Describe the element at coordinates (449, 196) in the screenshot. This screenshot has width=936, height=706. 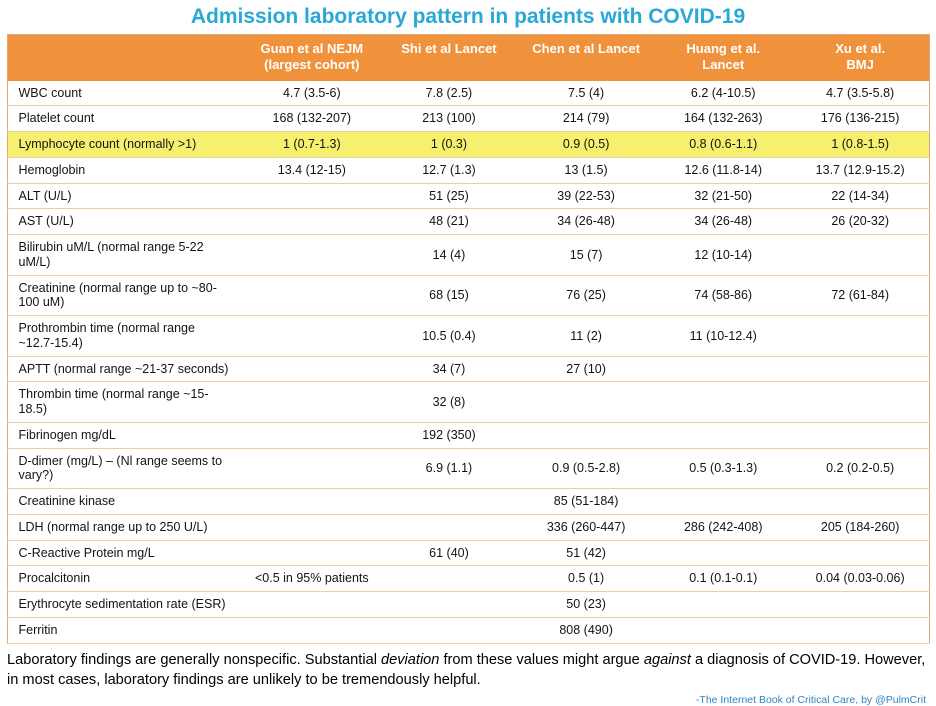
I see `value-cell: 51 (25)` at that location.